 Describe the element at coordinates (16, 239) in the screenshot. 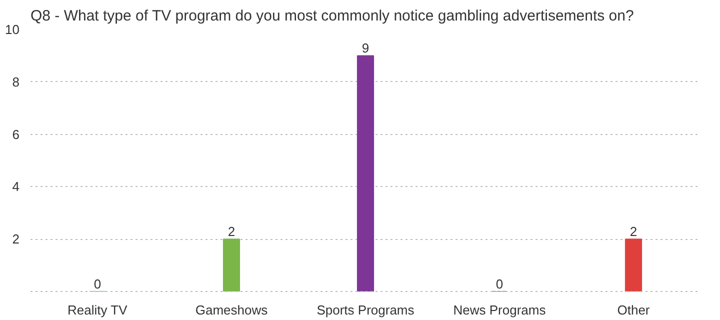

I see `y-tick-label: 2` at that location.